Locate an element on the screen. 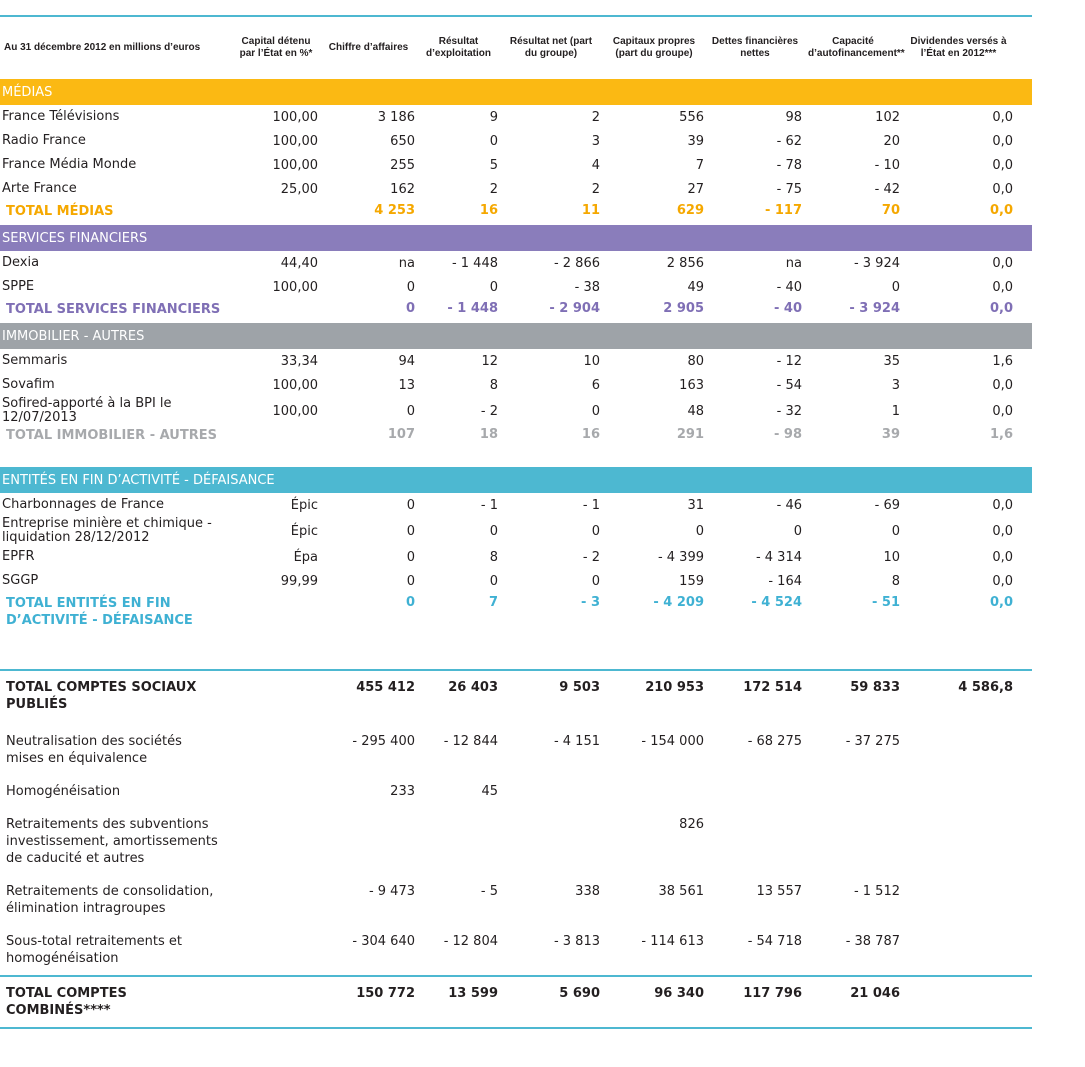  cell: 455 412 is located at coordinates (368, 695).